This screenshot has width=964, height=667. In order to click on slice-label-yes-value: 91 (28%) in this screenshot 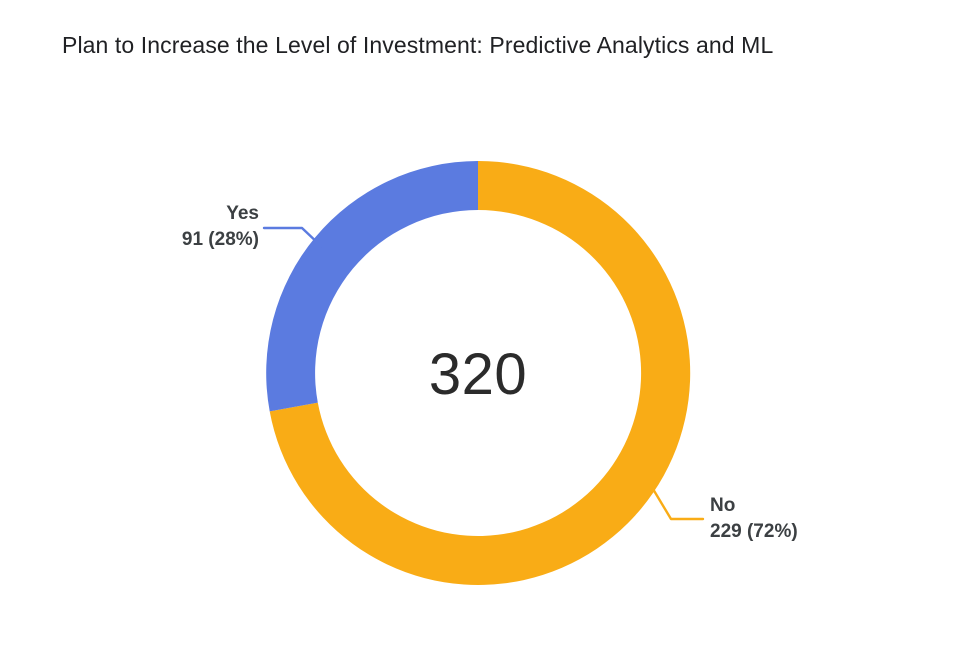, I will do `click(220, 239)`.